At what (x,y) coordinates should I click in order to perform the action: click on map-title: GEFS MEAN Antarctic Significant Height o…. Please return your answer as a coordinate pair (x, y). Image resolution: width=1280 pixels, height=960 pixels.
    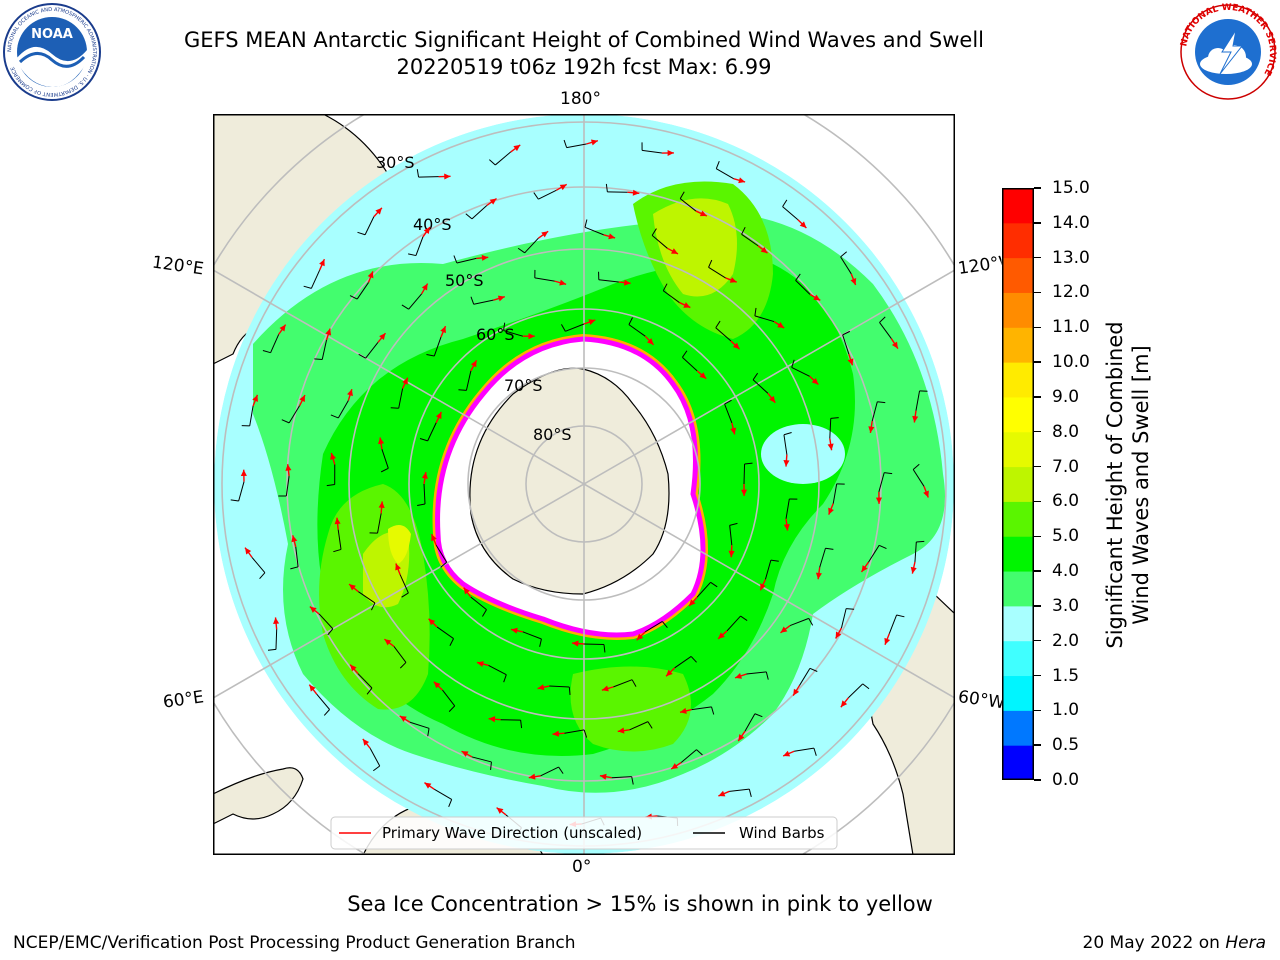
    Looking at the image, I should click on (584, 40).